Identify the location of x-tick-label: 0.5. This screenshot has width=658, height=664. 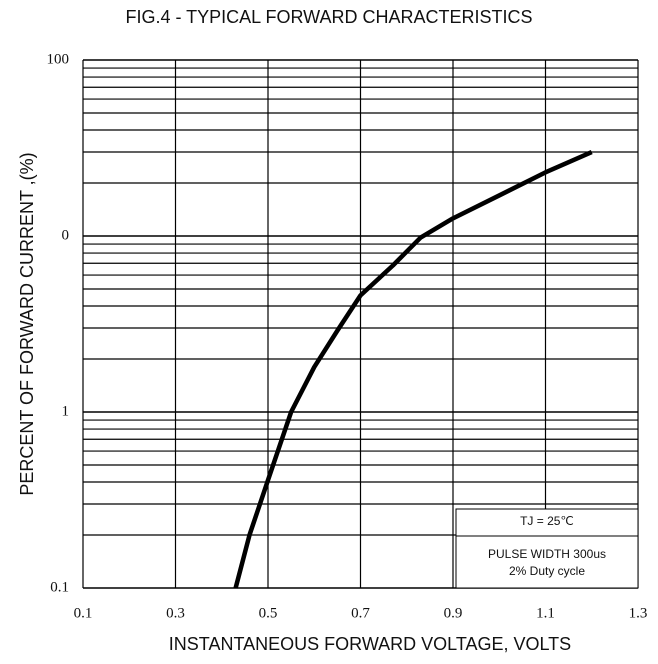
(268, 613).